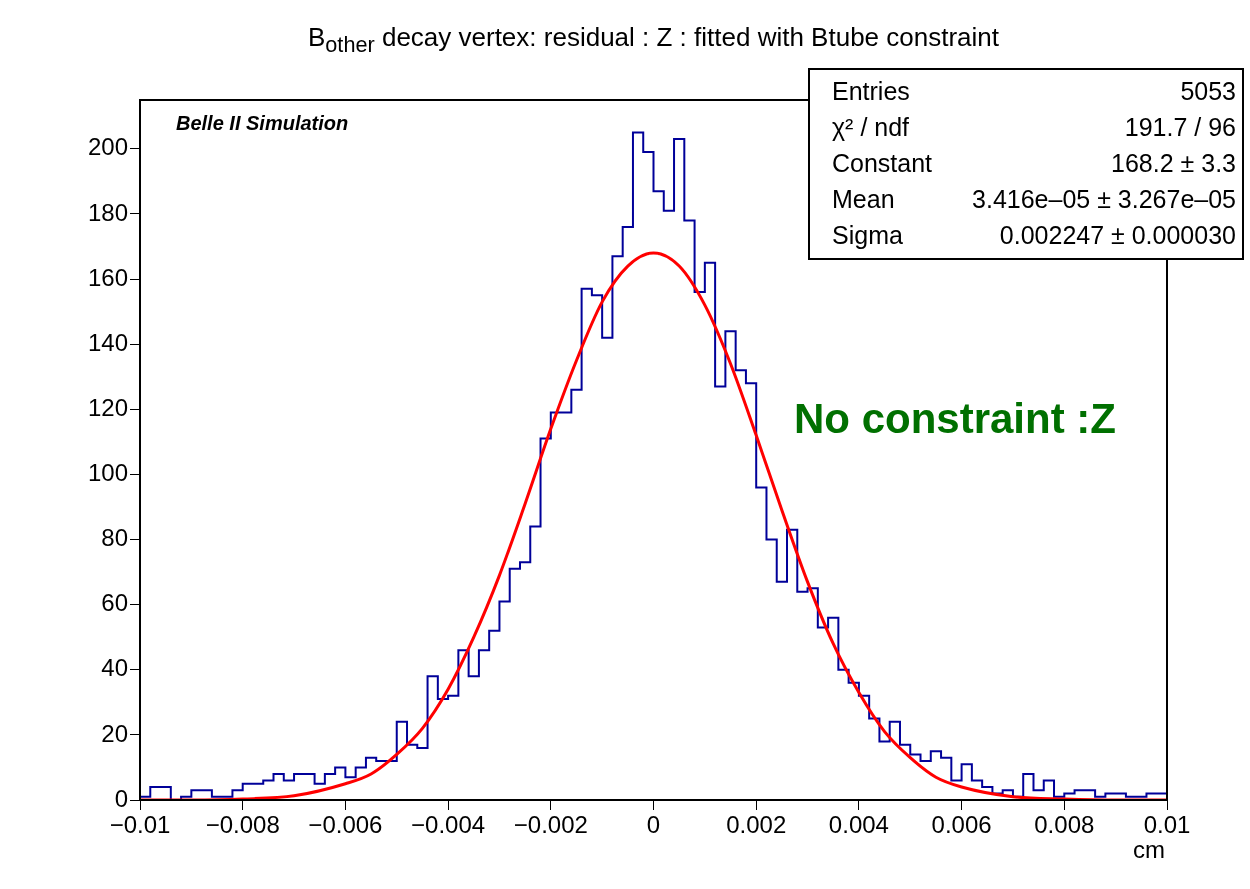 The height and width of the screenshot is (889, 1250). Describe the element at coordinates (114, 668) in the screenshot. I see `y-tick-label: 40` at that location.